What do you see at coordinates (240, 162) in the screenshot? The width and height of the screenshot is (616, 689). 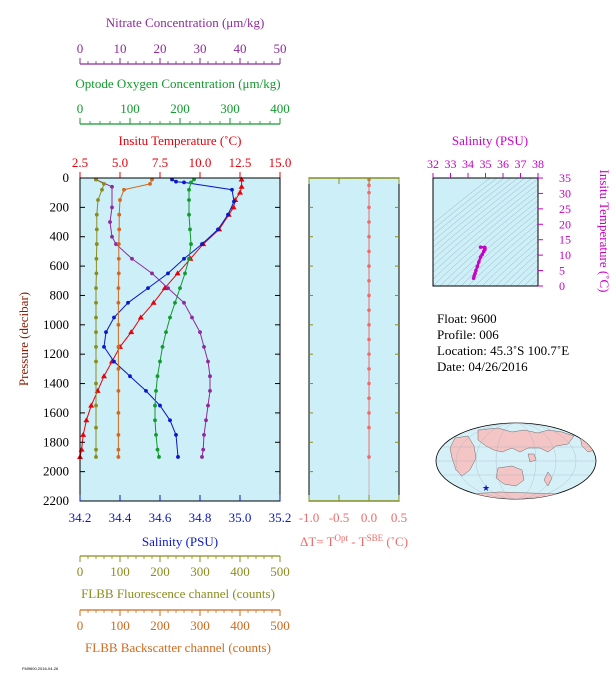 I see `temperature-tick-label: 12.5` at bounding box center [240, 162].